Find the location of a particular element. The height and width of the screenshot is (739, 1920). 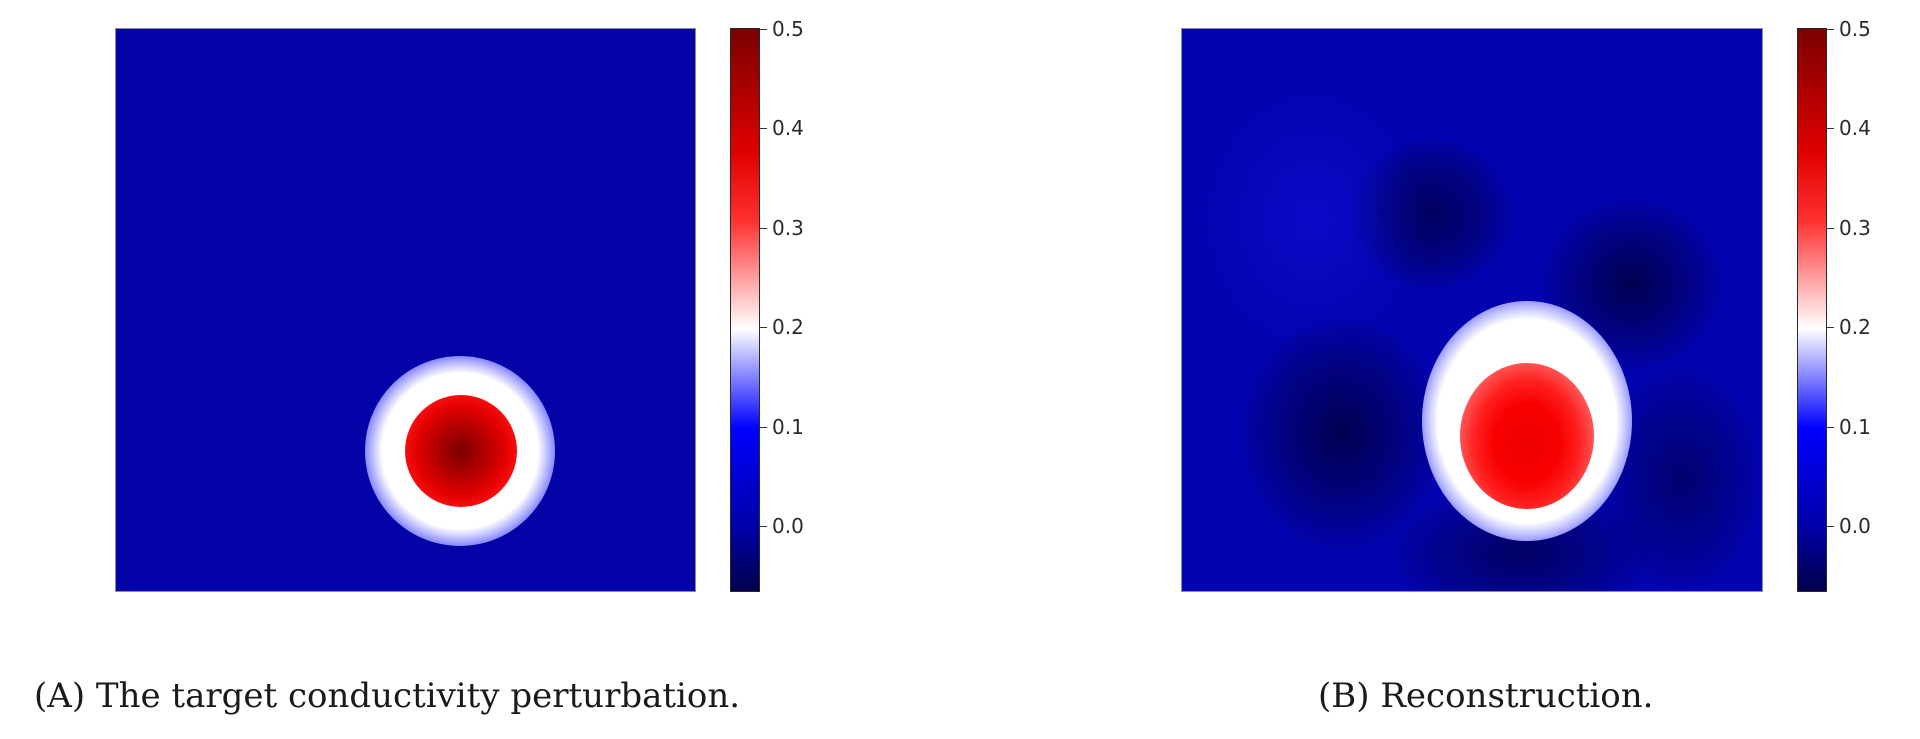

colorbar-b-tick-0.4: 0.4 is located at coordinates (1855, 128).